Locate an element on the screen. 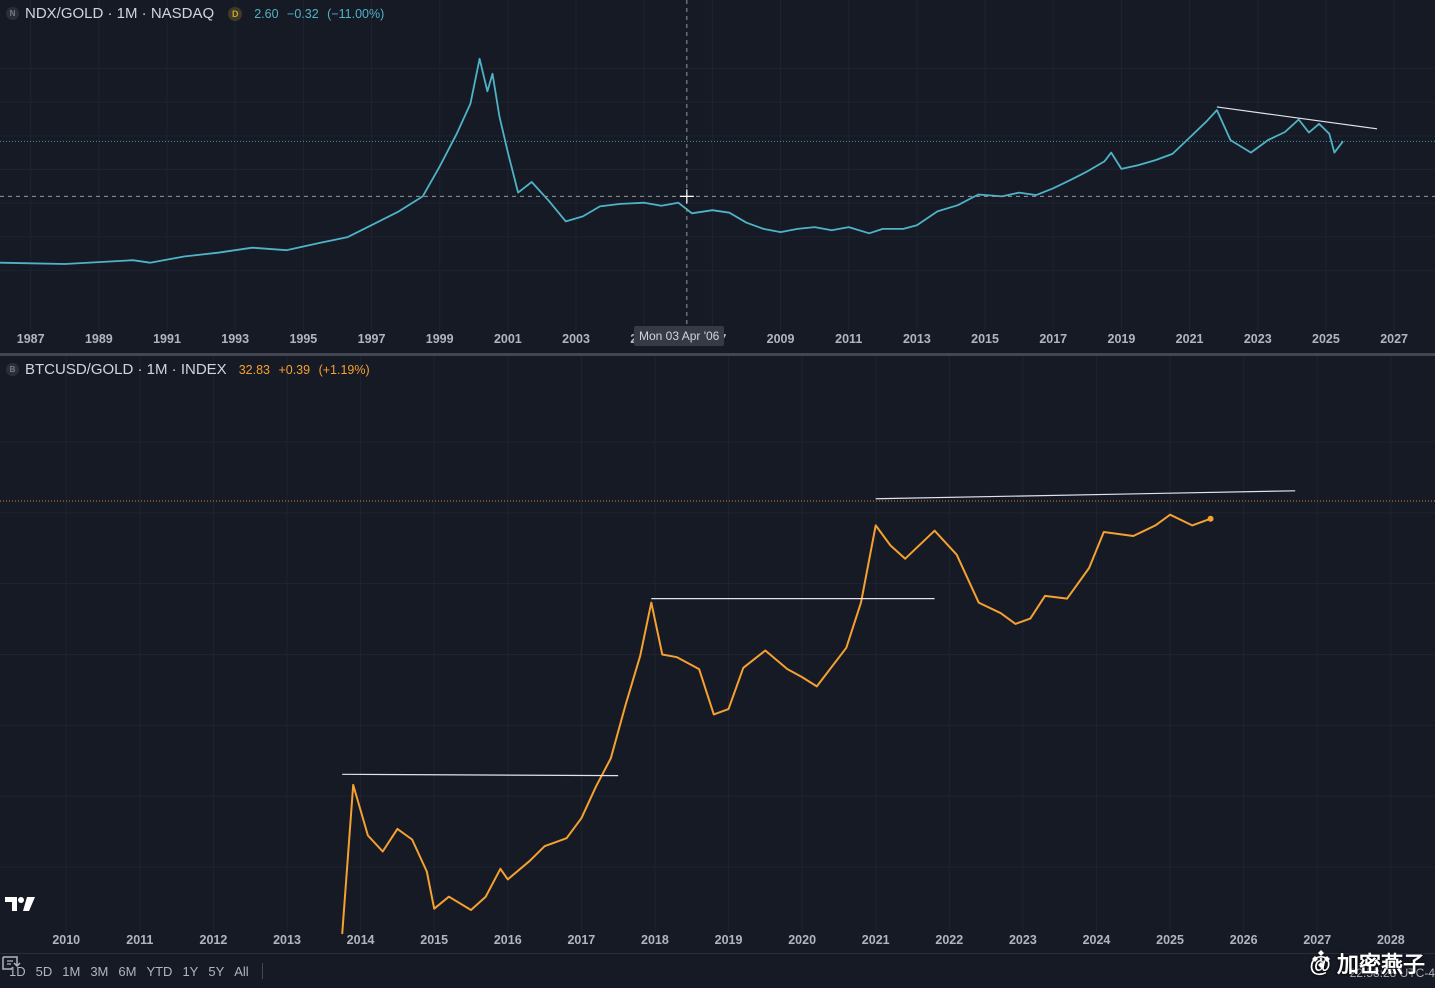 The width and height of the screenshot is (1435, 988). x-tick-label: 2012 is located at coordinates (214, 940).